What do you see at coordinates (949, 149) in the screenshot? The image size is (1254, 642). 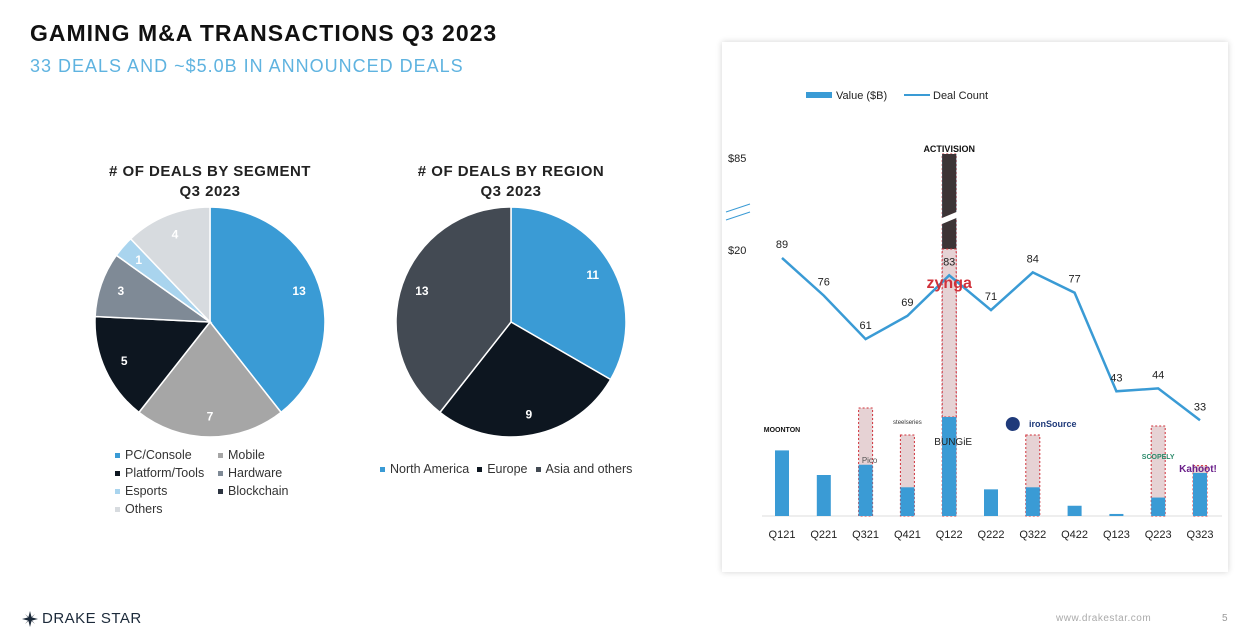 I see `logo-activision: ACTIVISION` at bounding box center [949, 149].